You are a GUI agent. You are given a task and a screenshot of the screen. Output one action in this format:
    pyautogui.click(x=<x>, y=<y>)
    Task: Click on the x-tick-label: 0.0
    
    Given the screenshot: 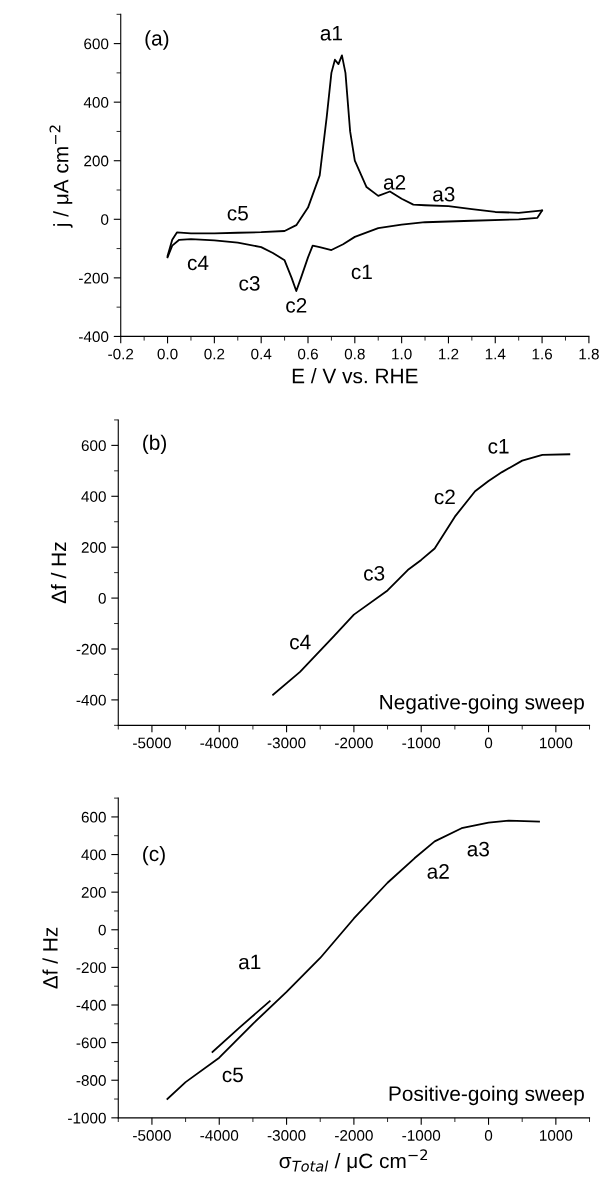 What is the action you would take?
    pyautogui.click(x=167, y=354)
    